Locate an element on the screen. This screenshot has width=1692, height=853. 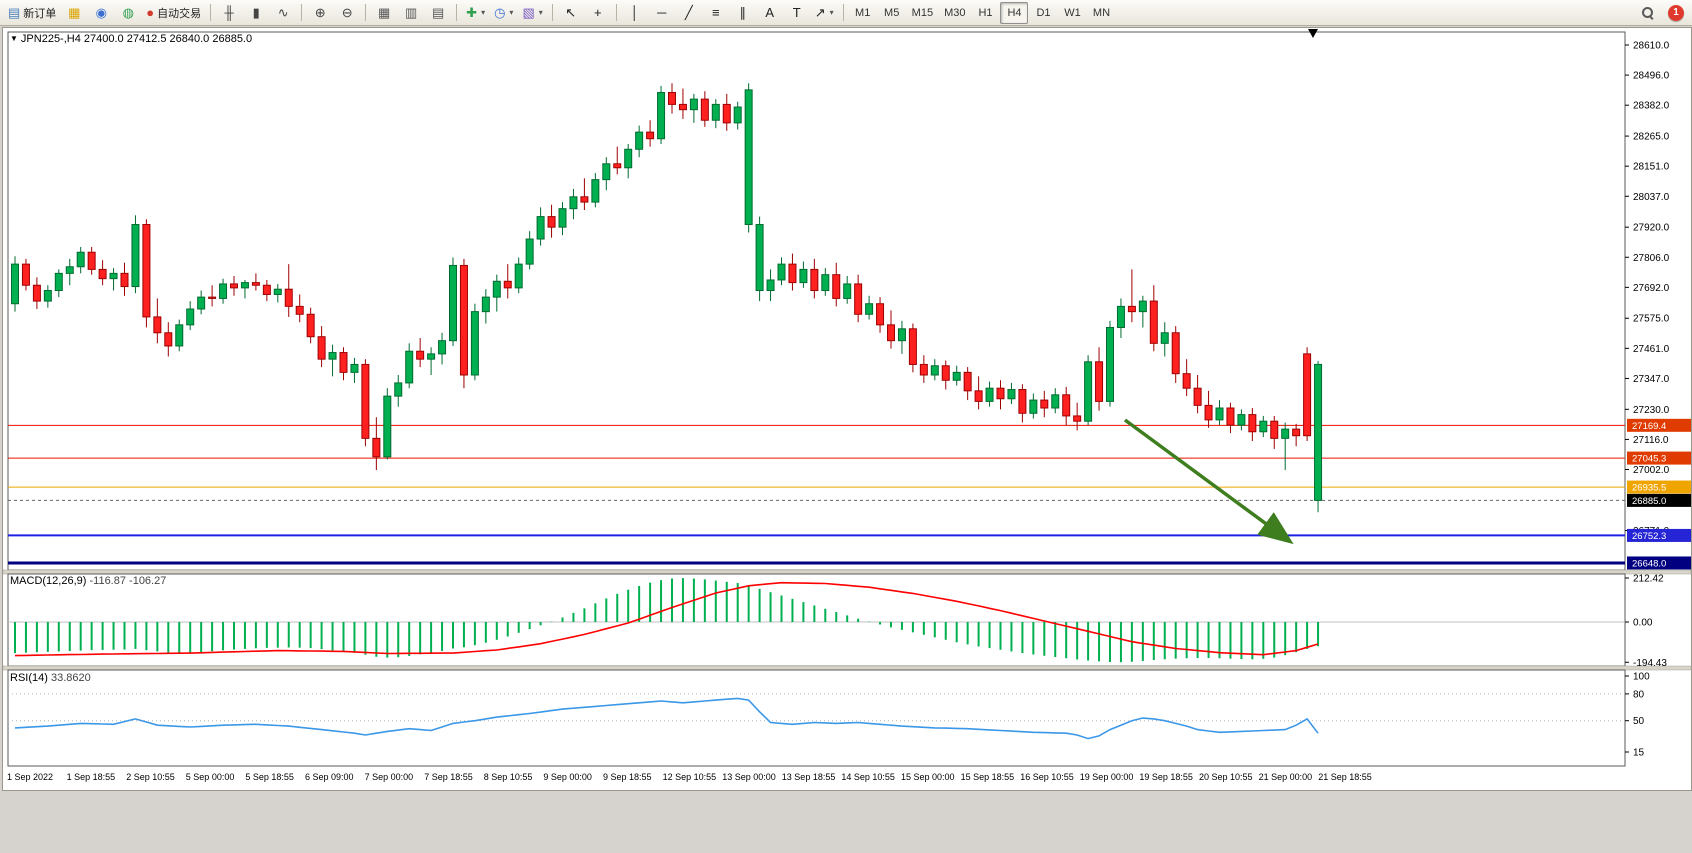
timeframe-m30-button: M30 is located at coordinates (955, 12).